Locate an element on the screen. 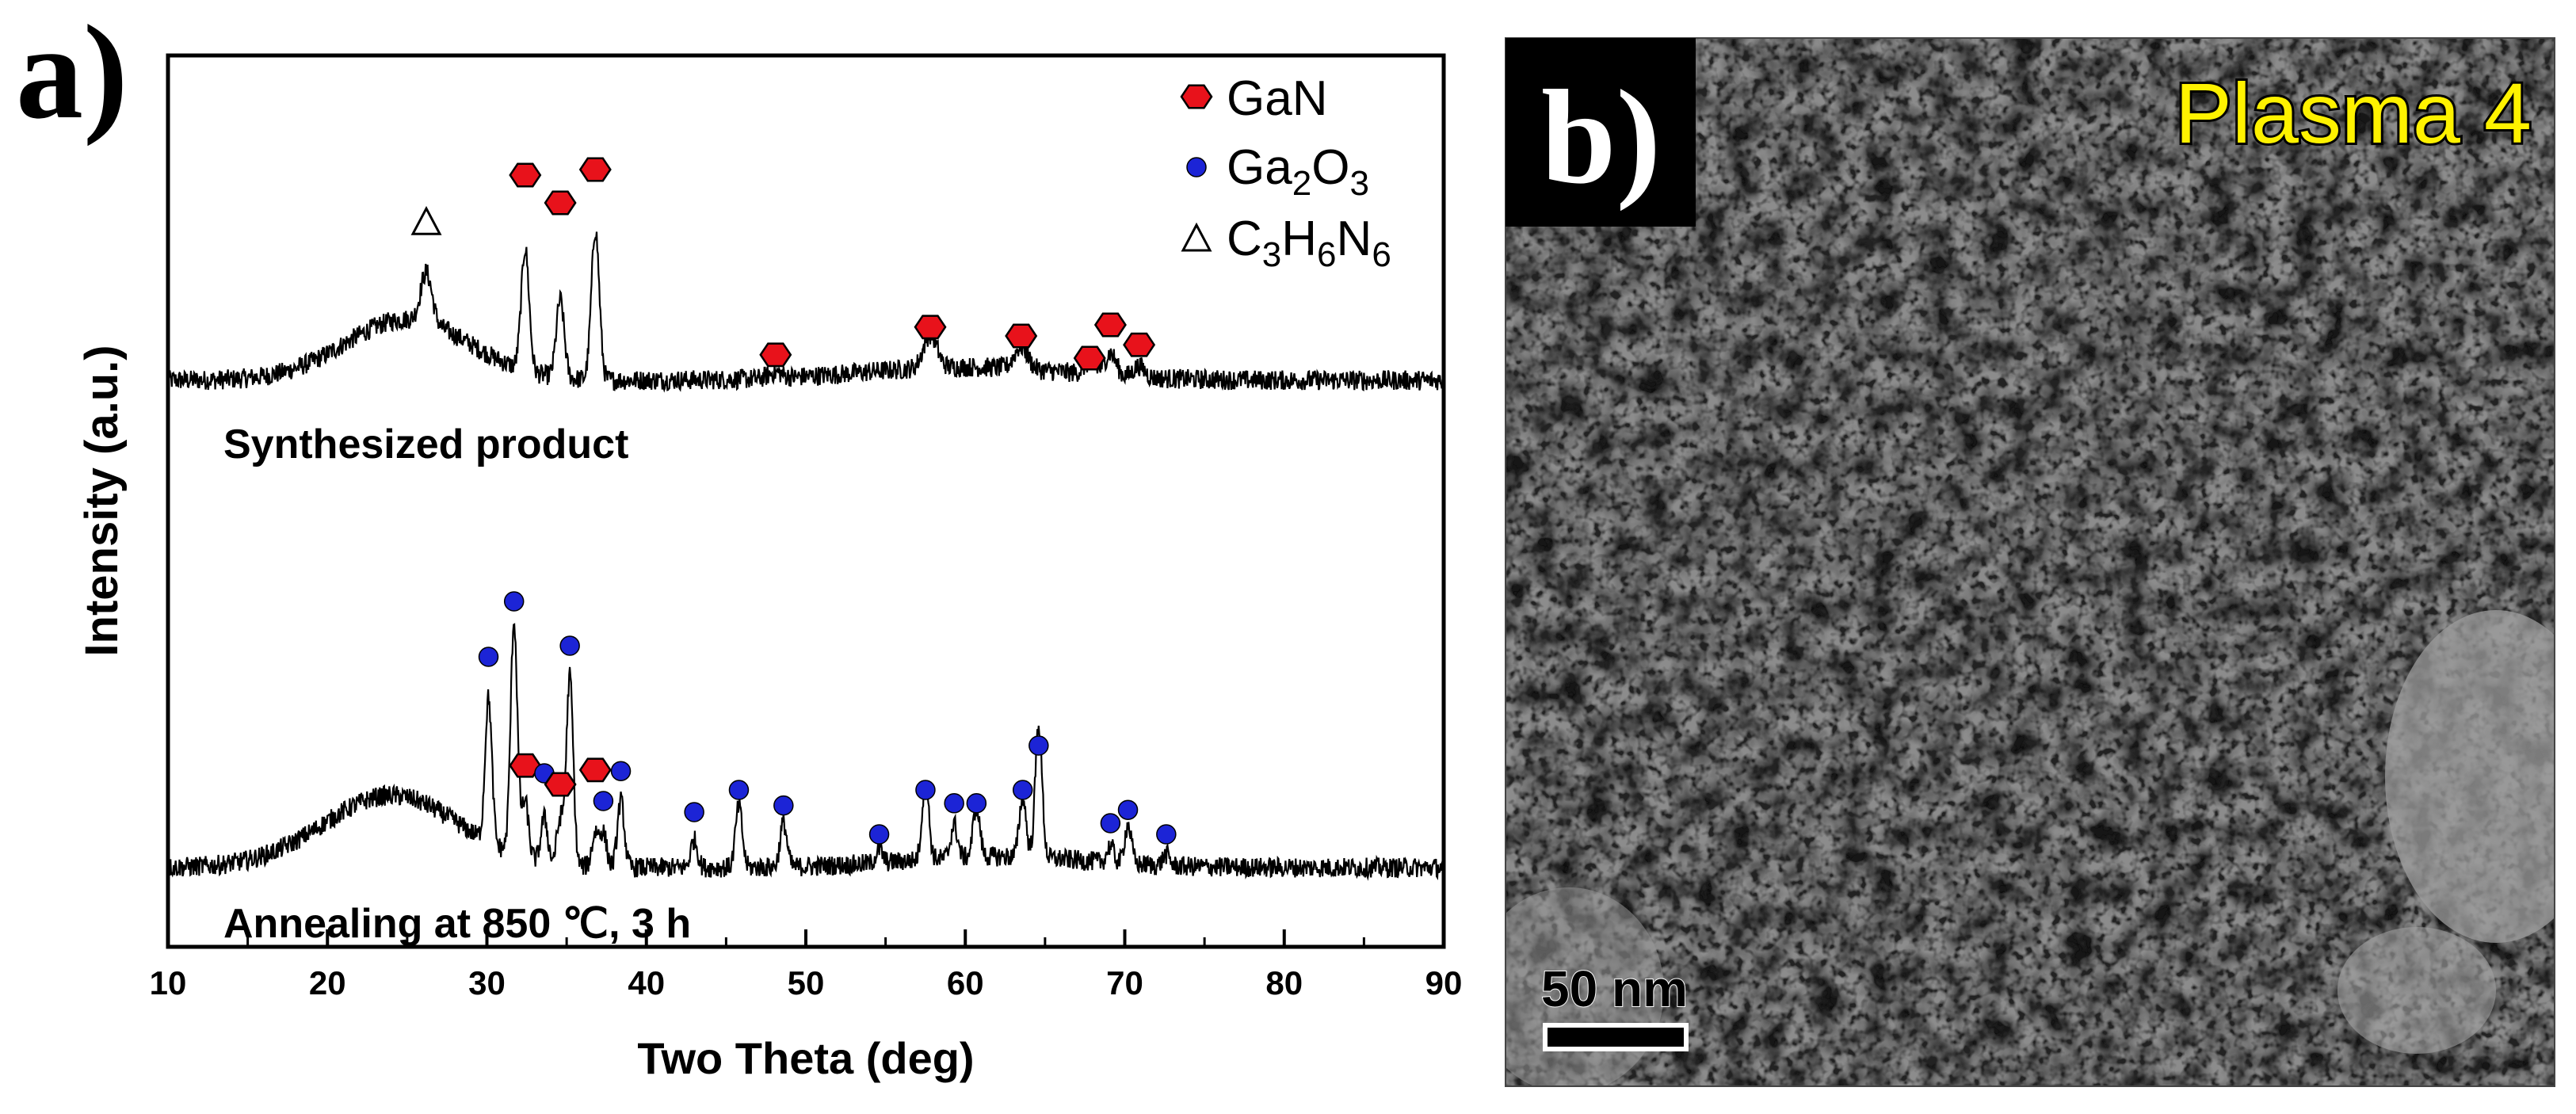 The height and width of the screenshot is (1114, 2576). series-label-synthesized: Synthesized product is located at coordinates (425, 444).